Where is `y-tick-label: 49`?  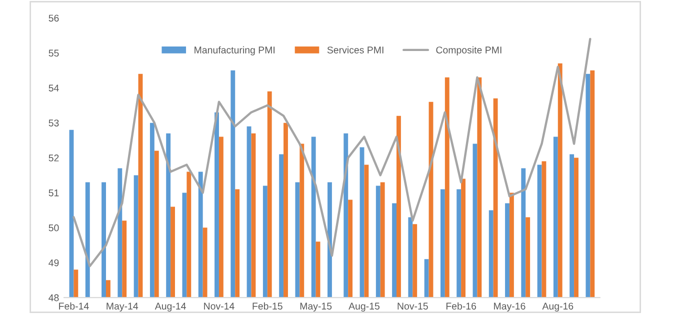 y-tick-label: 49 is located at coordinates (53, 262).